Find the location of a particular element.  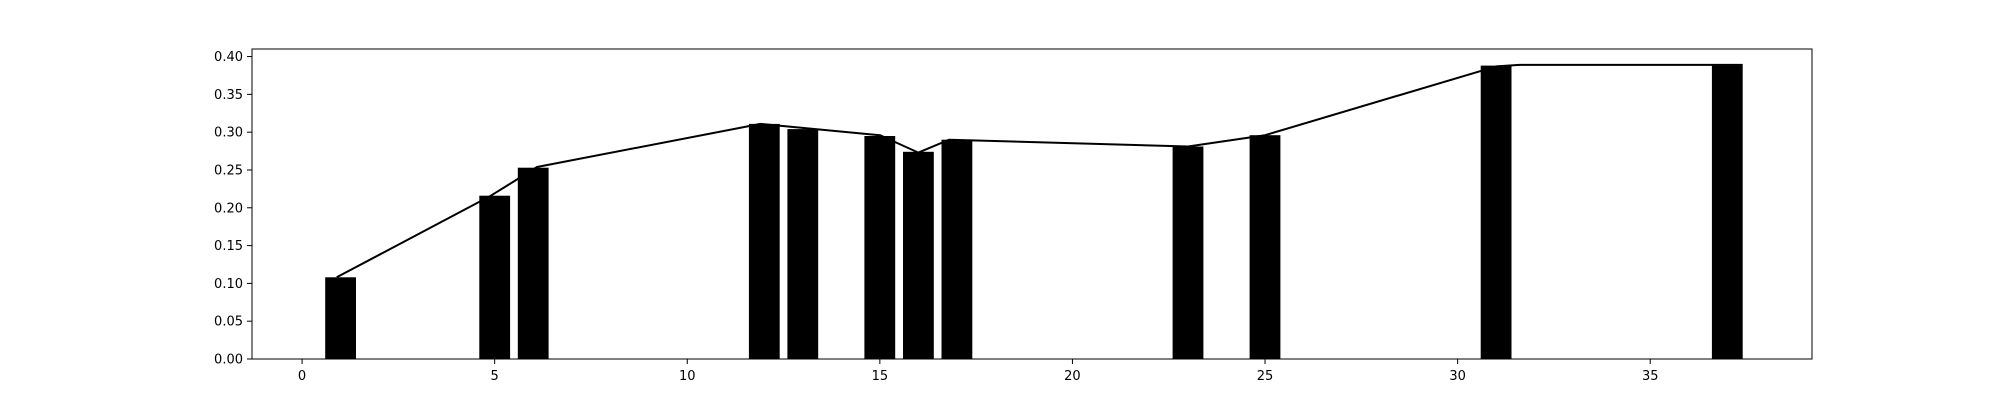

x-axis: 0 5 10 15 20 25 30 35 is located at coordinates (978, 371).